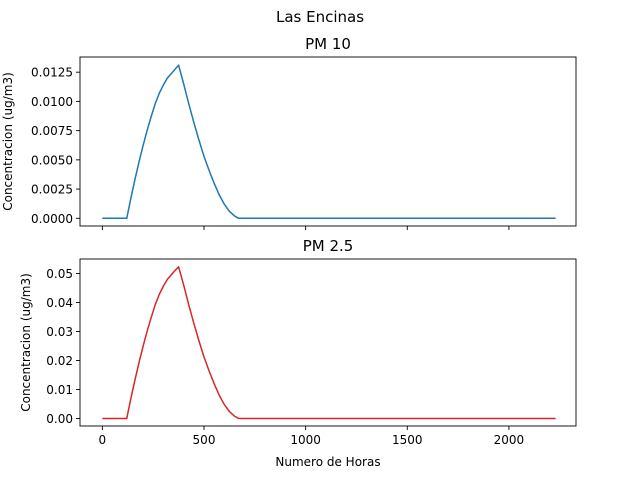 The height and width of the screenshot is (478, 640). What do you see at coordinates (52, 102) in the screenshot?
I see `y-tick-label: 0.0100` at bounding box center [52, 102].